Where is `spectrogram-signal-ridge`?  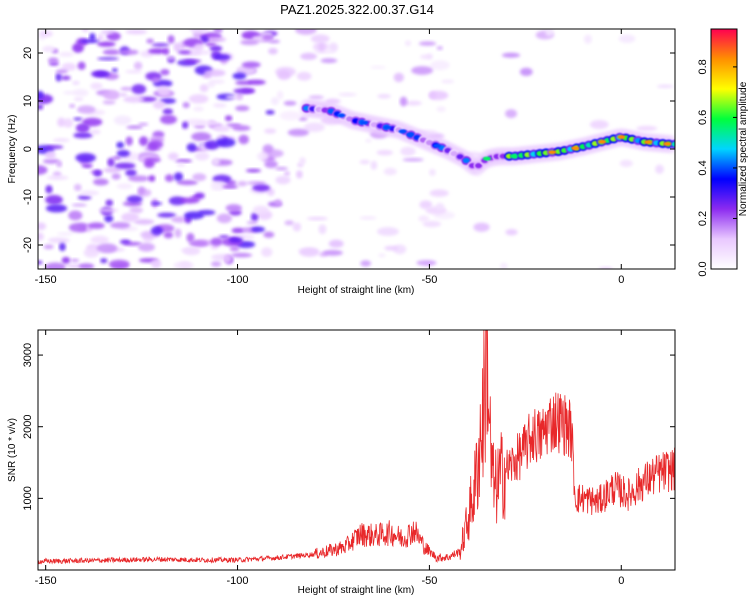
spectrogram-signal-ridge is located at coordinates (487, 137).